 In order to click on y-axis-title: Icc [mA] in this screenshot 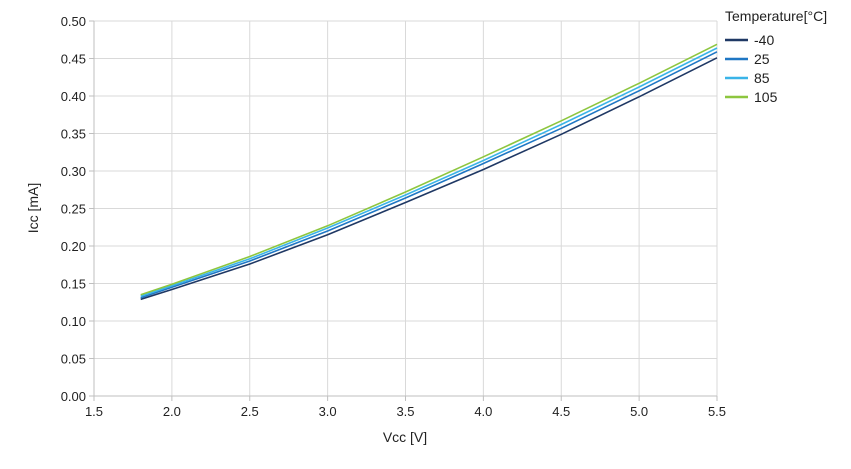, I will do `click(33, 208)`.